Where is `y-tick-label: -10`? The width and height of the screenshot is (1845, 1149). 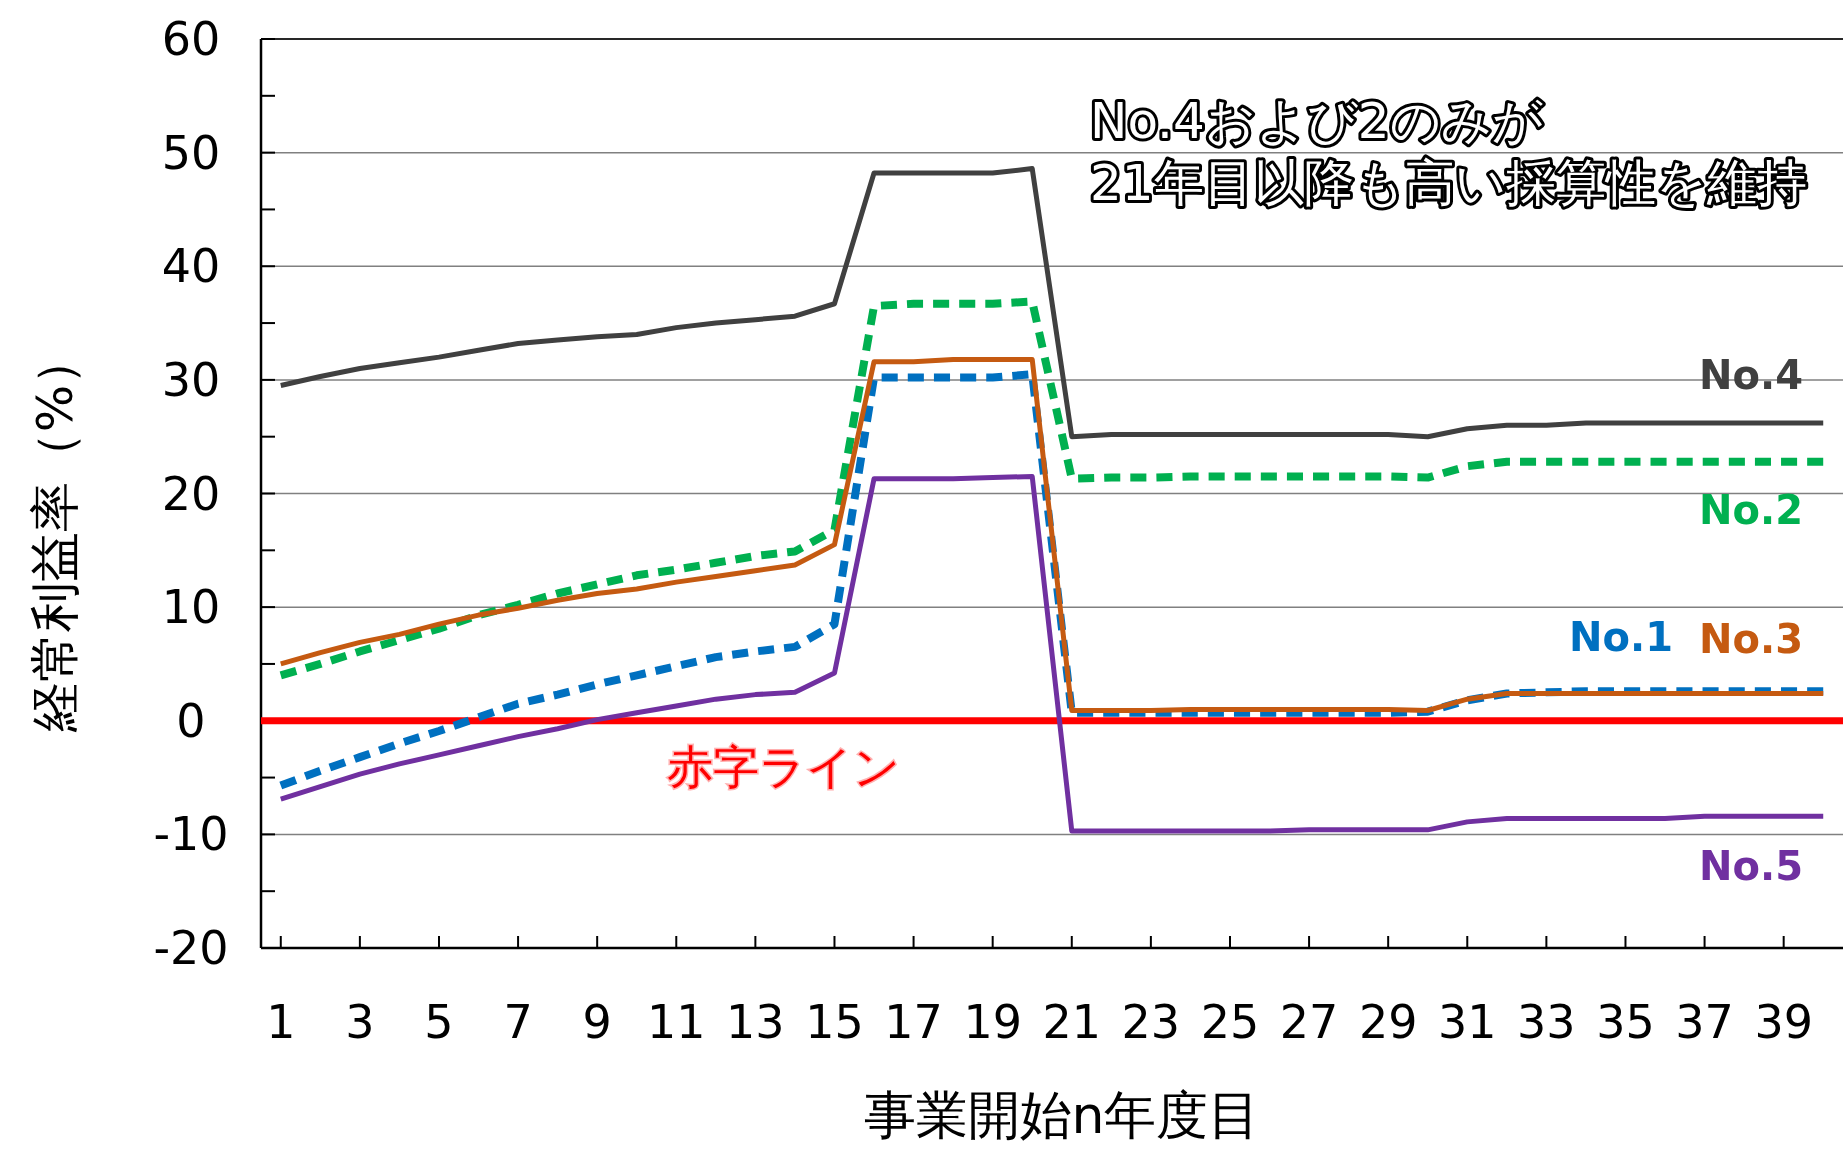 y-tick-label: -10 is located at coordinates (191, 834).